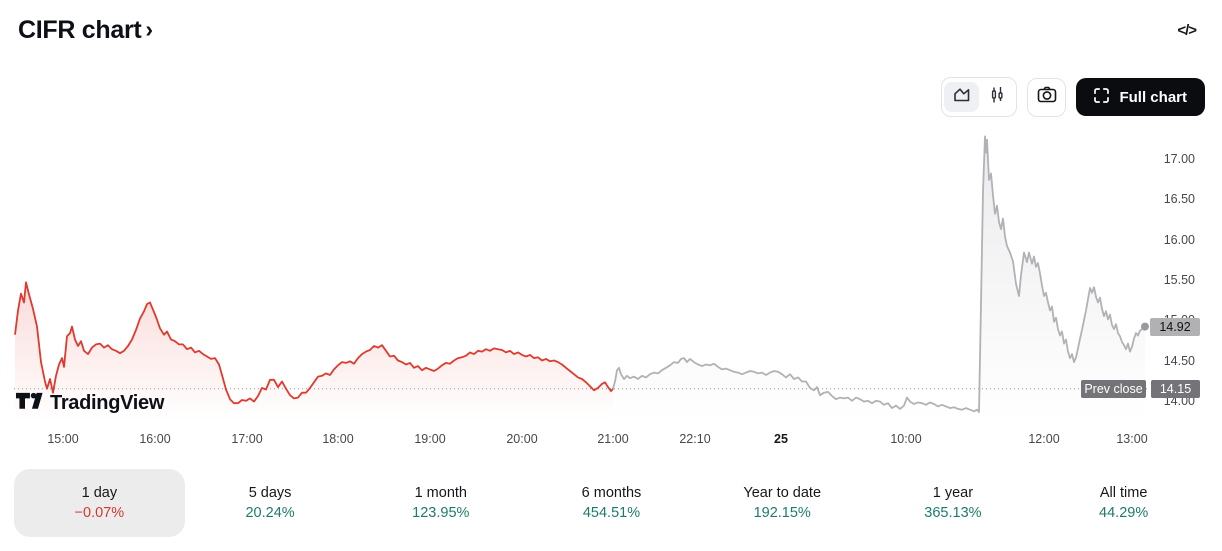  I want to click on camera-icon, so click(1047, 97).